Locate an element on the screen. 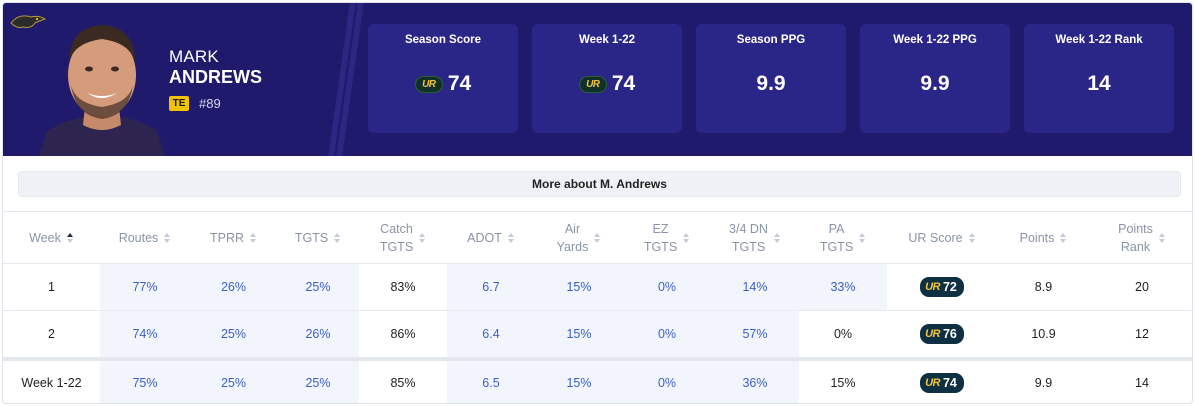  col-pa-tgts: PA TGTS is located at coordinates (843, 237).